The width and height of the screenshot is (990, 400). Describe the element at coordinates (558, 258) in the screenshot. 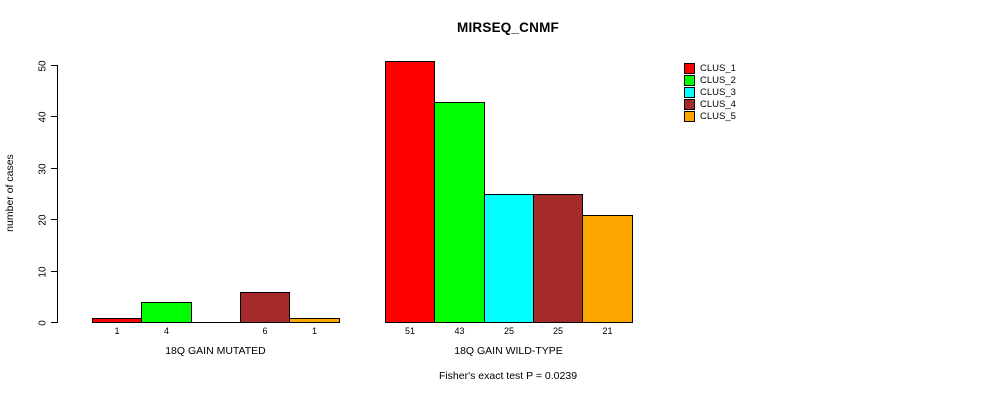

I see `bar-clus_4-group2` at that location.